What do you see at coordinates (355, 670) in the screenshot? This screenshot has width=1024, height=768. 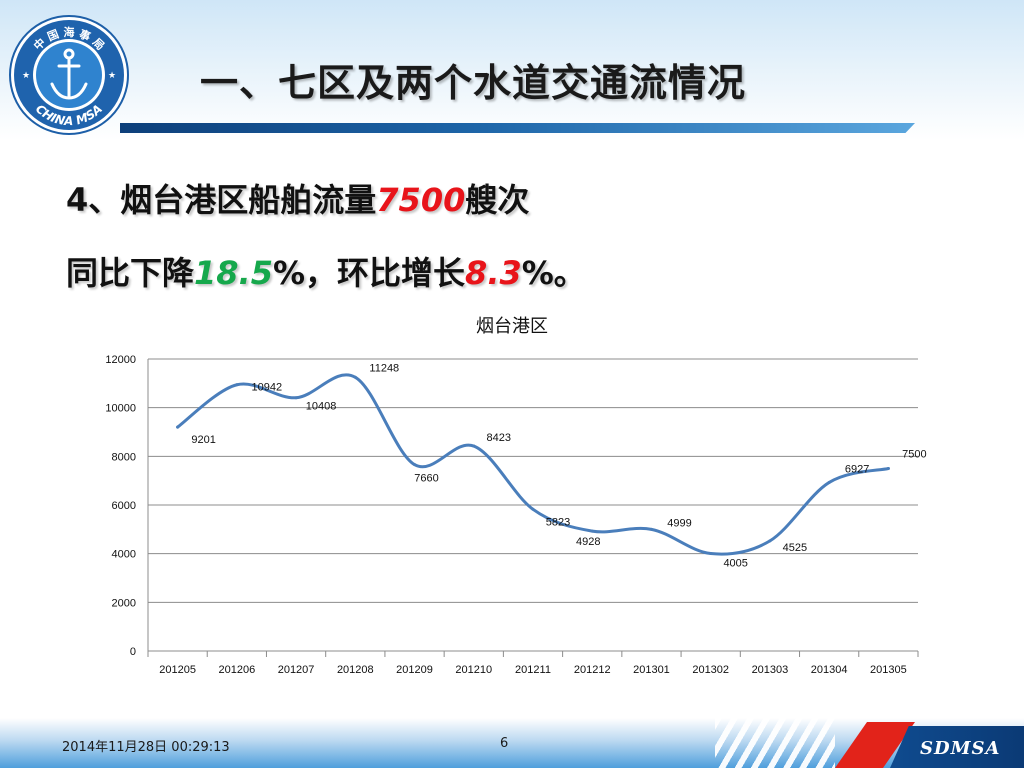 I see `x-tick-label: 201208` at bounding box center [355, 670].